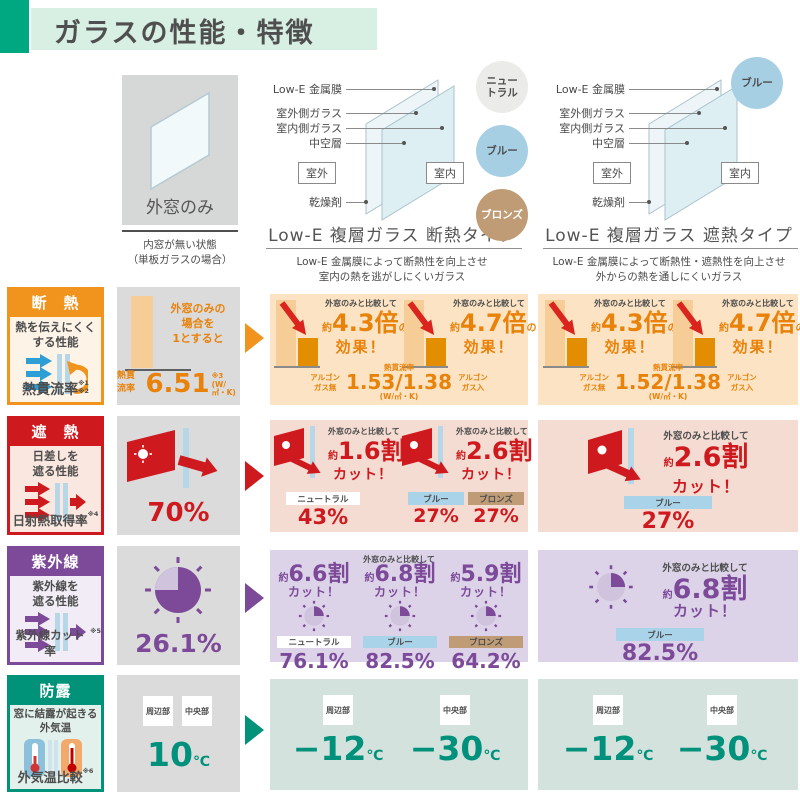 The height and width of the screenshot is (800, 800). What do you see at coordinates (170, 754) in the screenshot?
I see `temperature-value: 10` at bounding box center [170, 754].